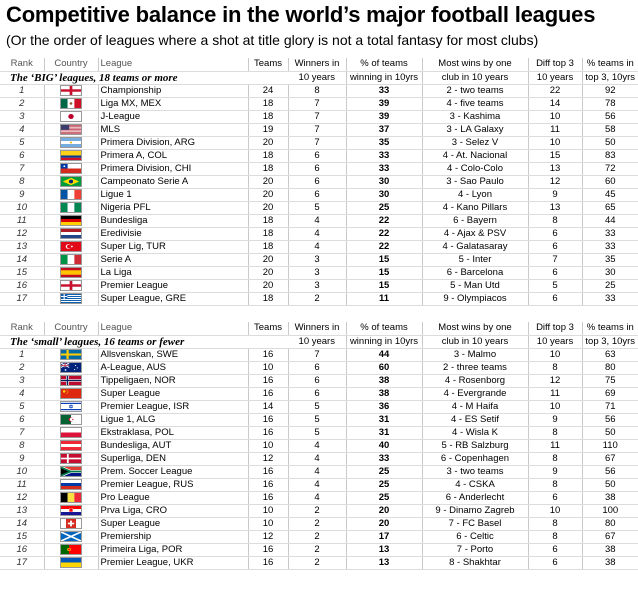 The height and width of the screenshot is (590, 638). I want to click on southafrica-flag-icon, so click(71, 472).